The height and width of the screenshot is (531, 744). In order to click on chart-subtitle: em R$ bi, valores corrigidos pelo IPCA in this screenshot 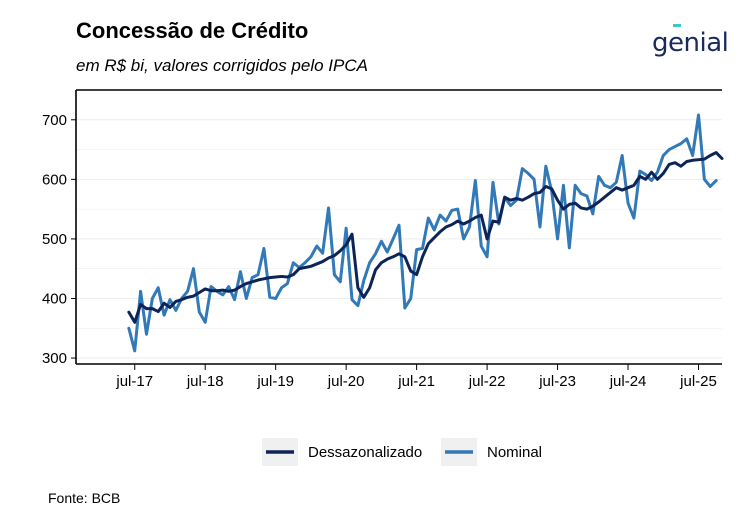, I will do `click(222, 65)`.